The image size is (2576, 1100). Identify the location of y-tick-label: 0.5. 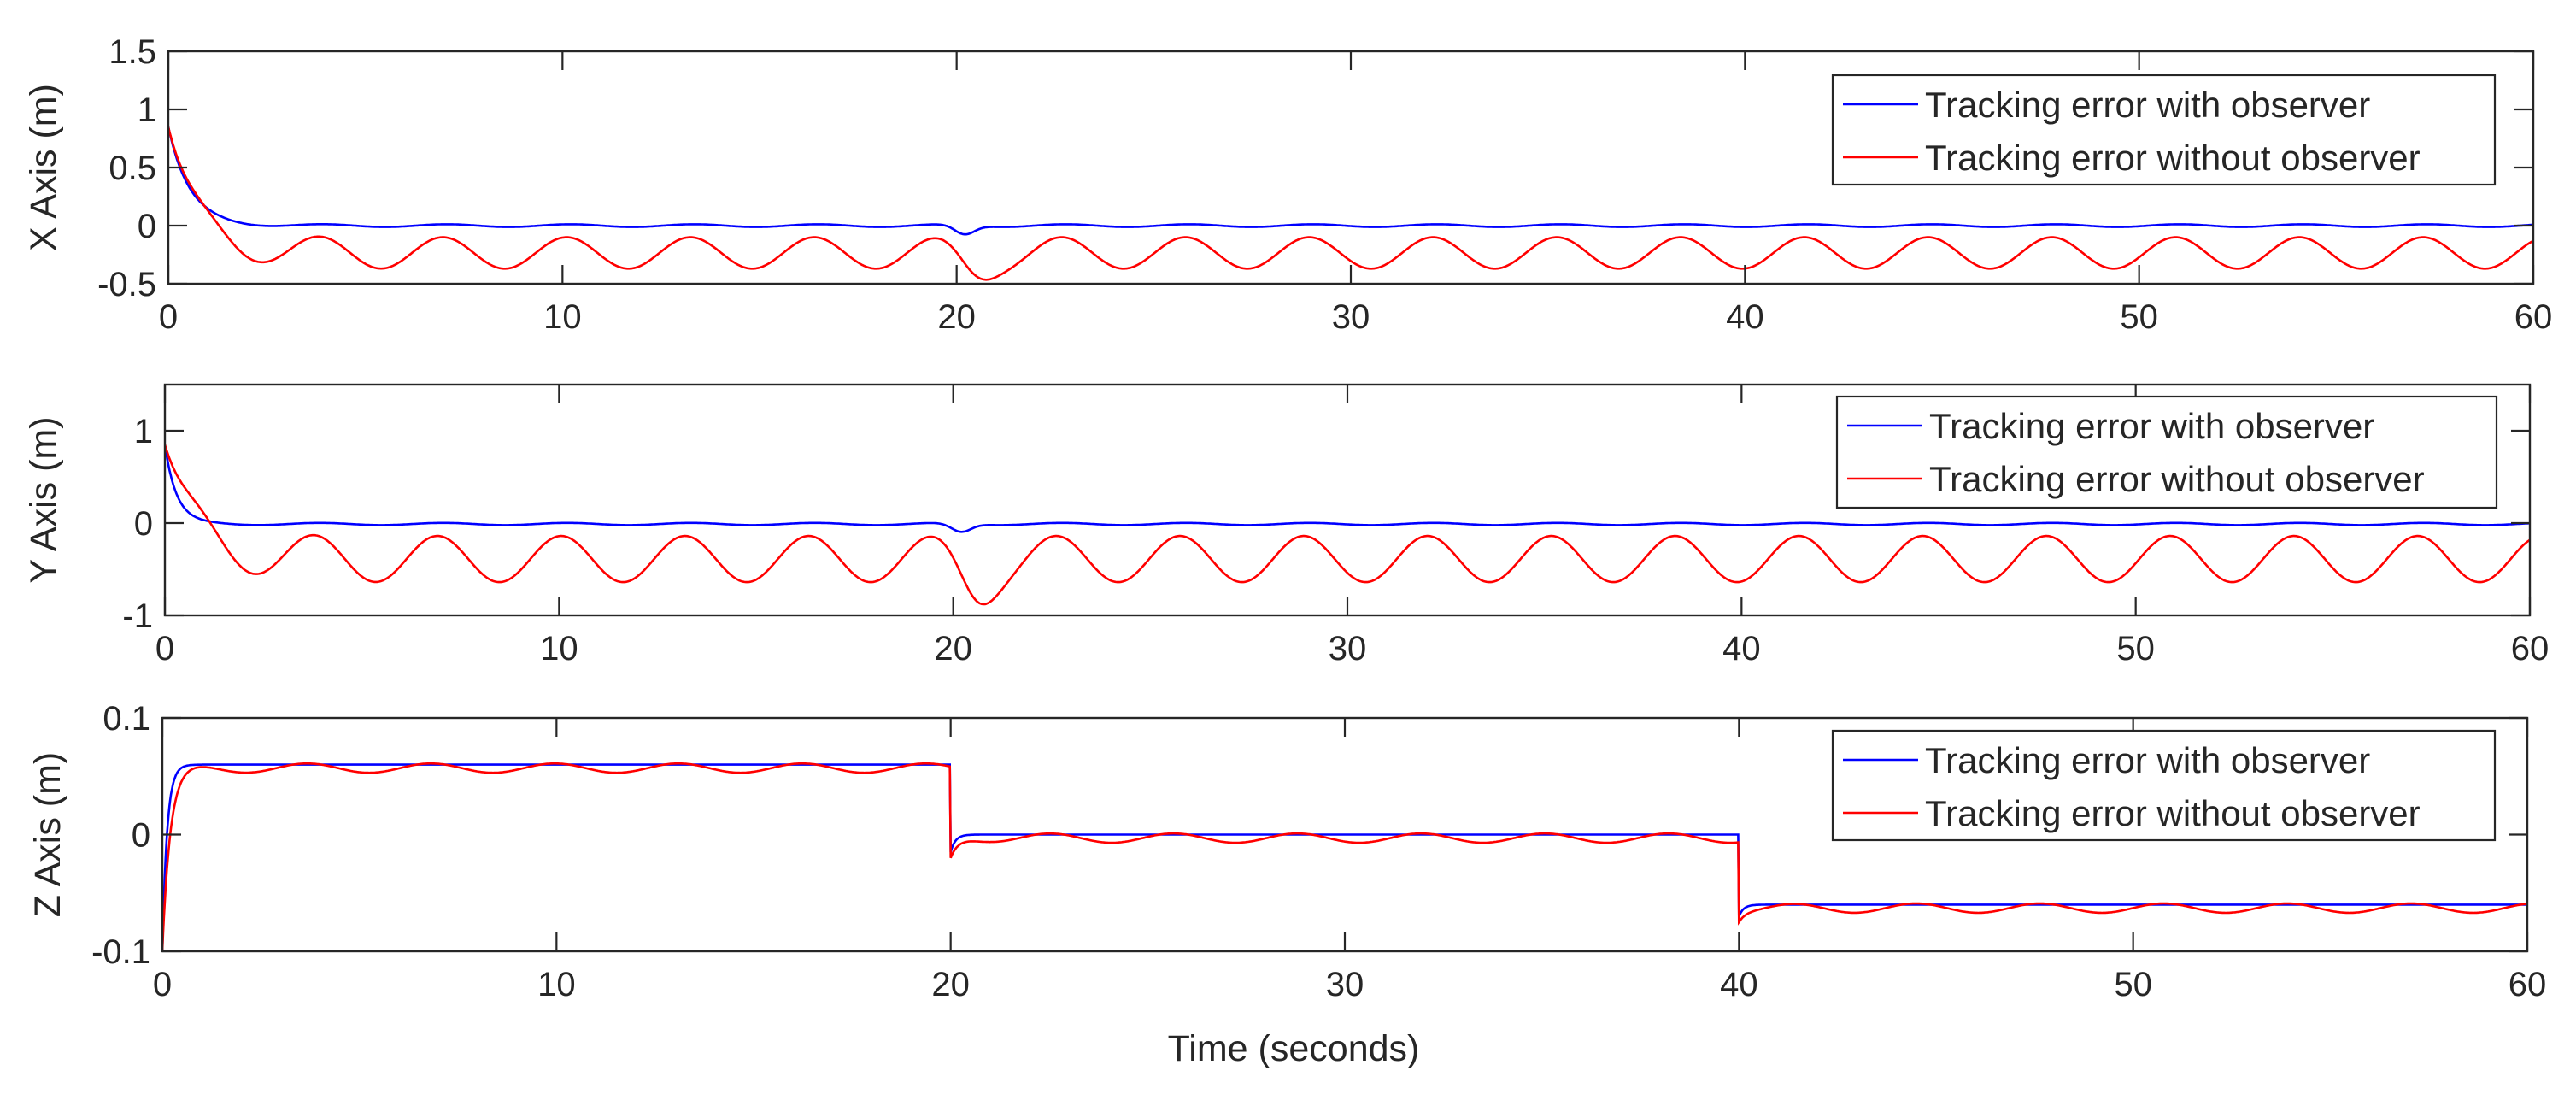
(132, 168).